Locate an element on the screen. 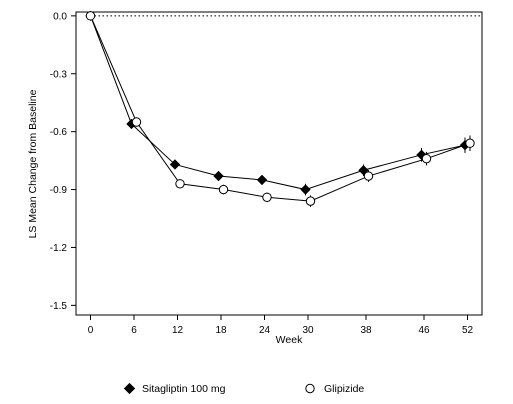 The height and width of the screenshot is (404, 513). legend-item-glipizide: Glipizide is located at coordinates (334, 389).